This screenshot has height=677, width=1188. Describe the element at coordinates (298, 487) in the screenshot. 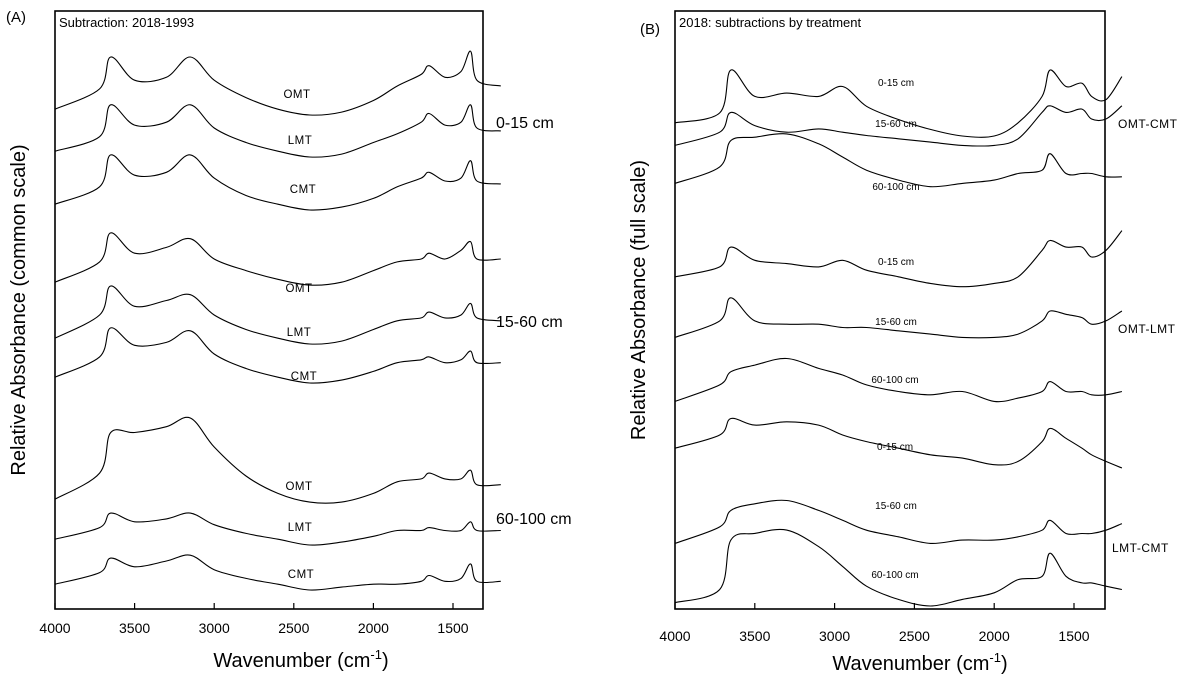

I see `panel-a-sample-label-7: OMT` at that location.